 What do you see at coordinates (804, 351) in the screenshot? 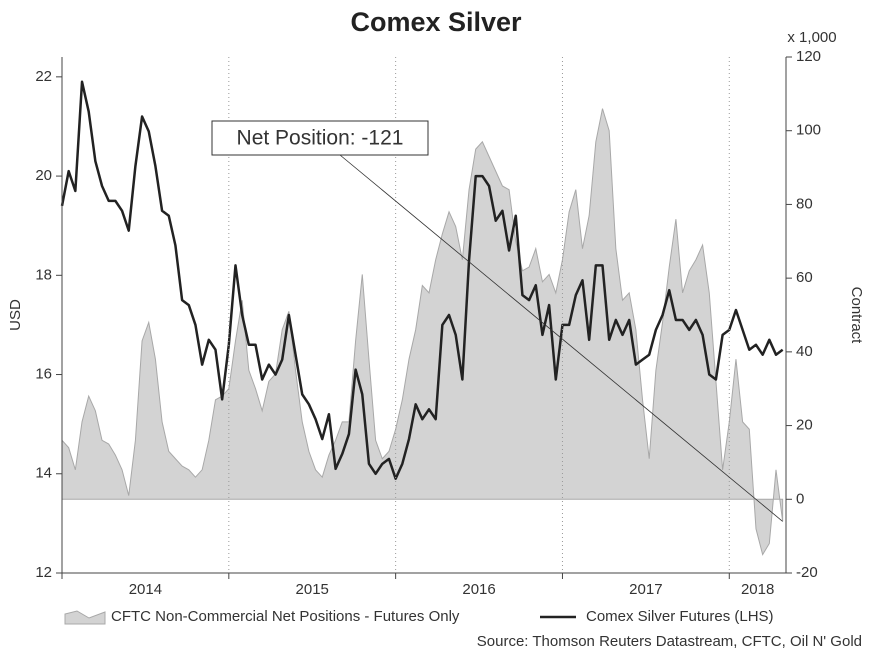
I see `y2-tick-label: 40` at bounding box center [804, 351].